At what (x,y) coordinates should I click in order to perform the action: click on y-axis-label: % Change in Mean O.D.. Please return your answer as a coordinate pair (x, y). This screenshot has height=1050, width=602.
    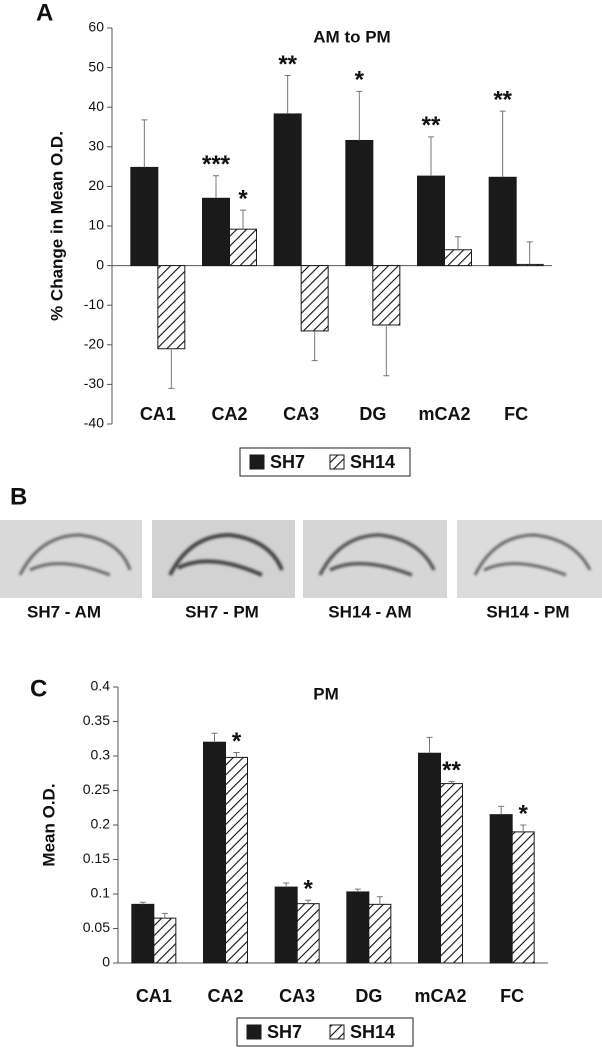
    Looking at the image, I should click on (56, 226).